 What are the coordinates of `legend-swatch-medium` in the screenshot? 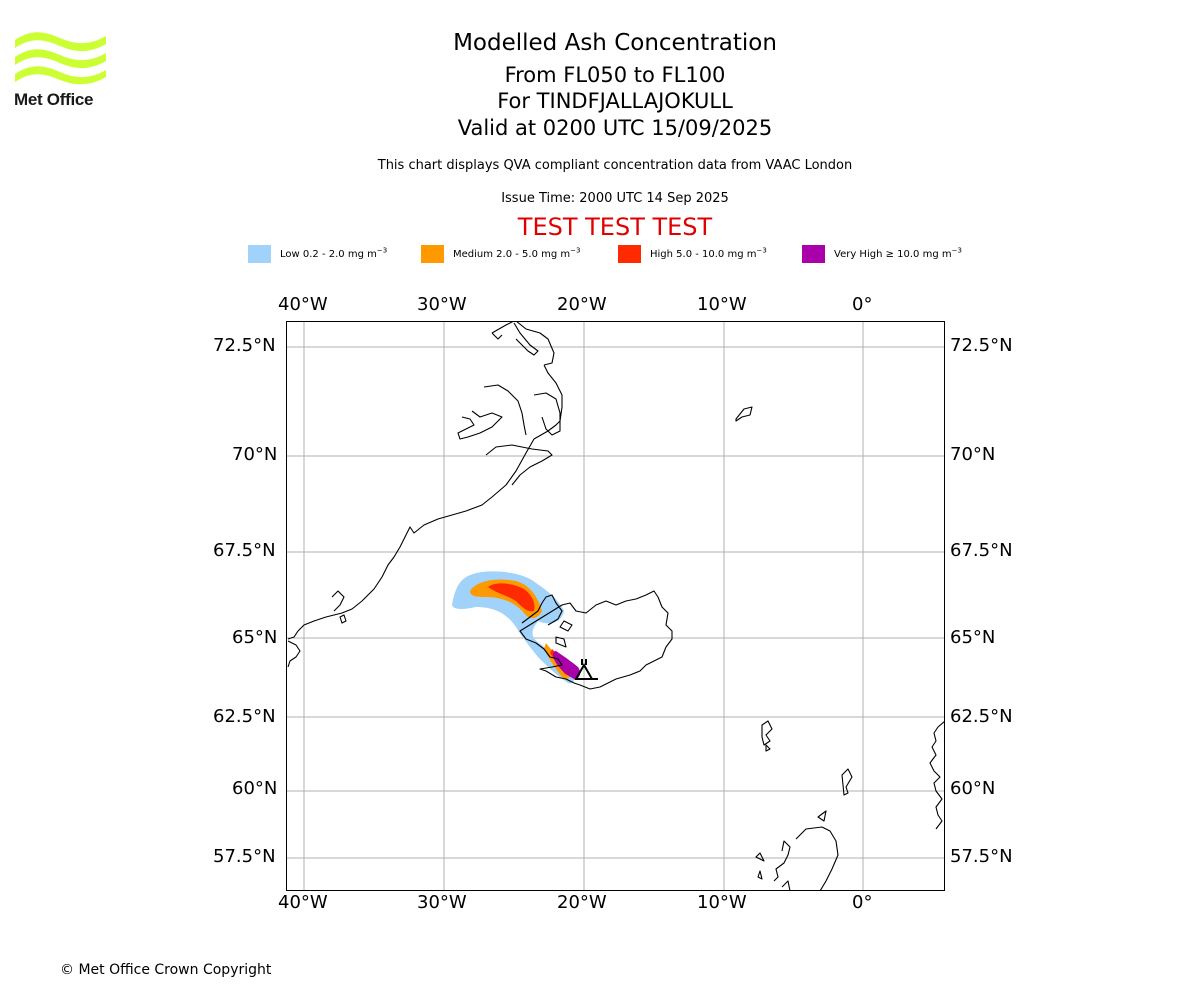 It's located at (432, 254).